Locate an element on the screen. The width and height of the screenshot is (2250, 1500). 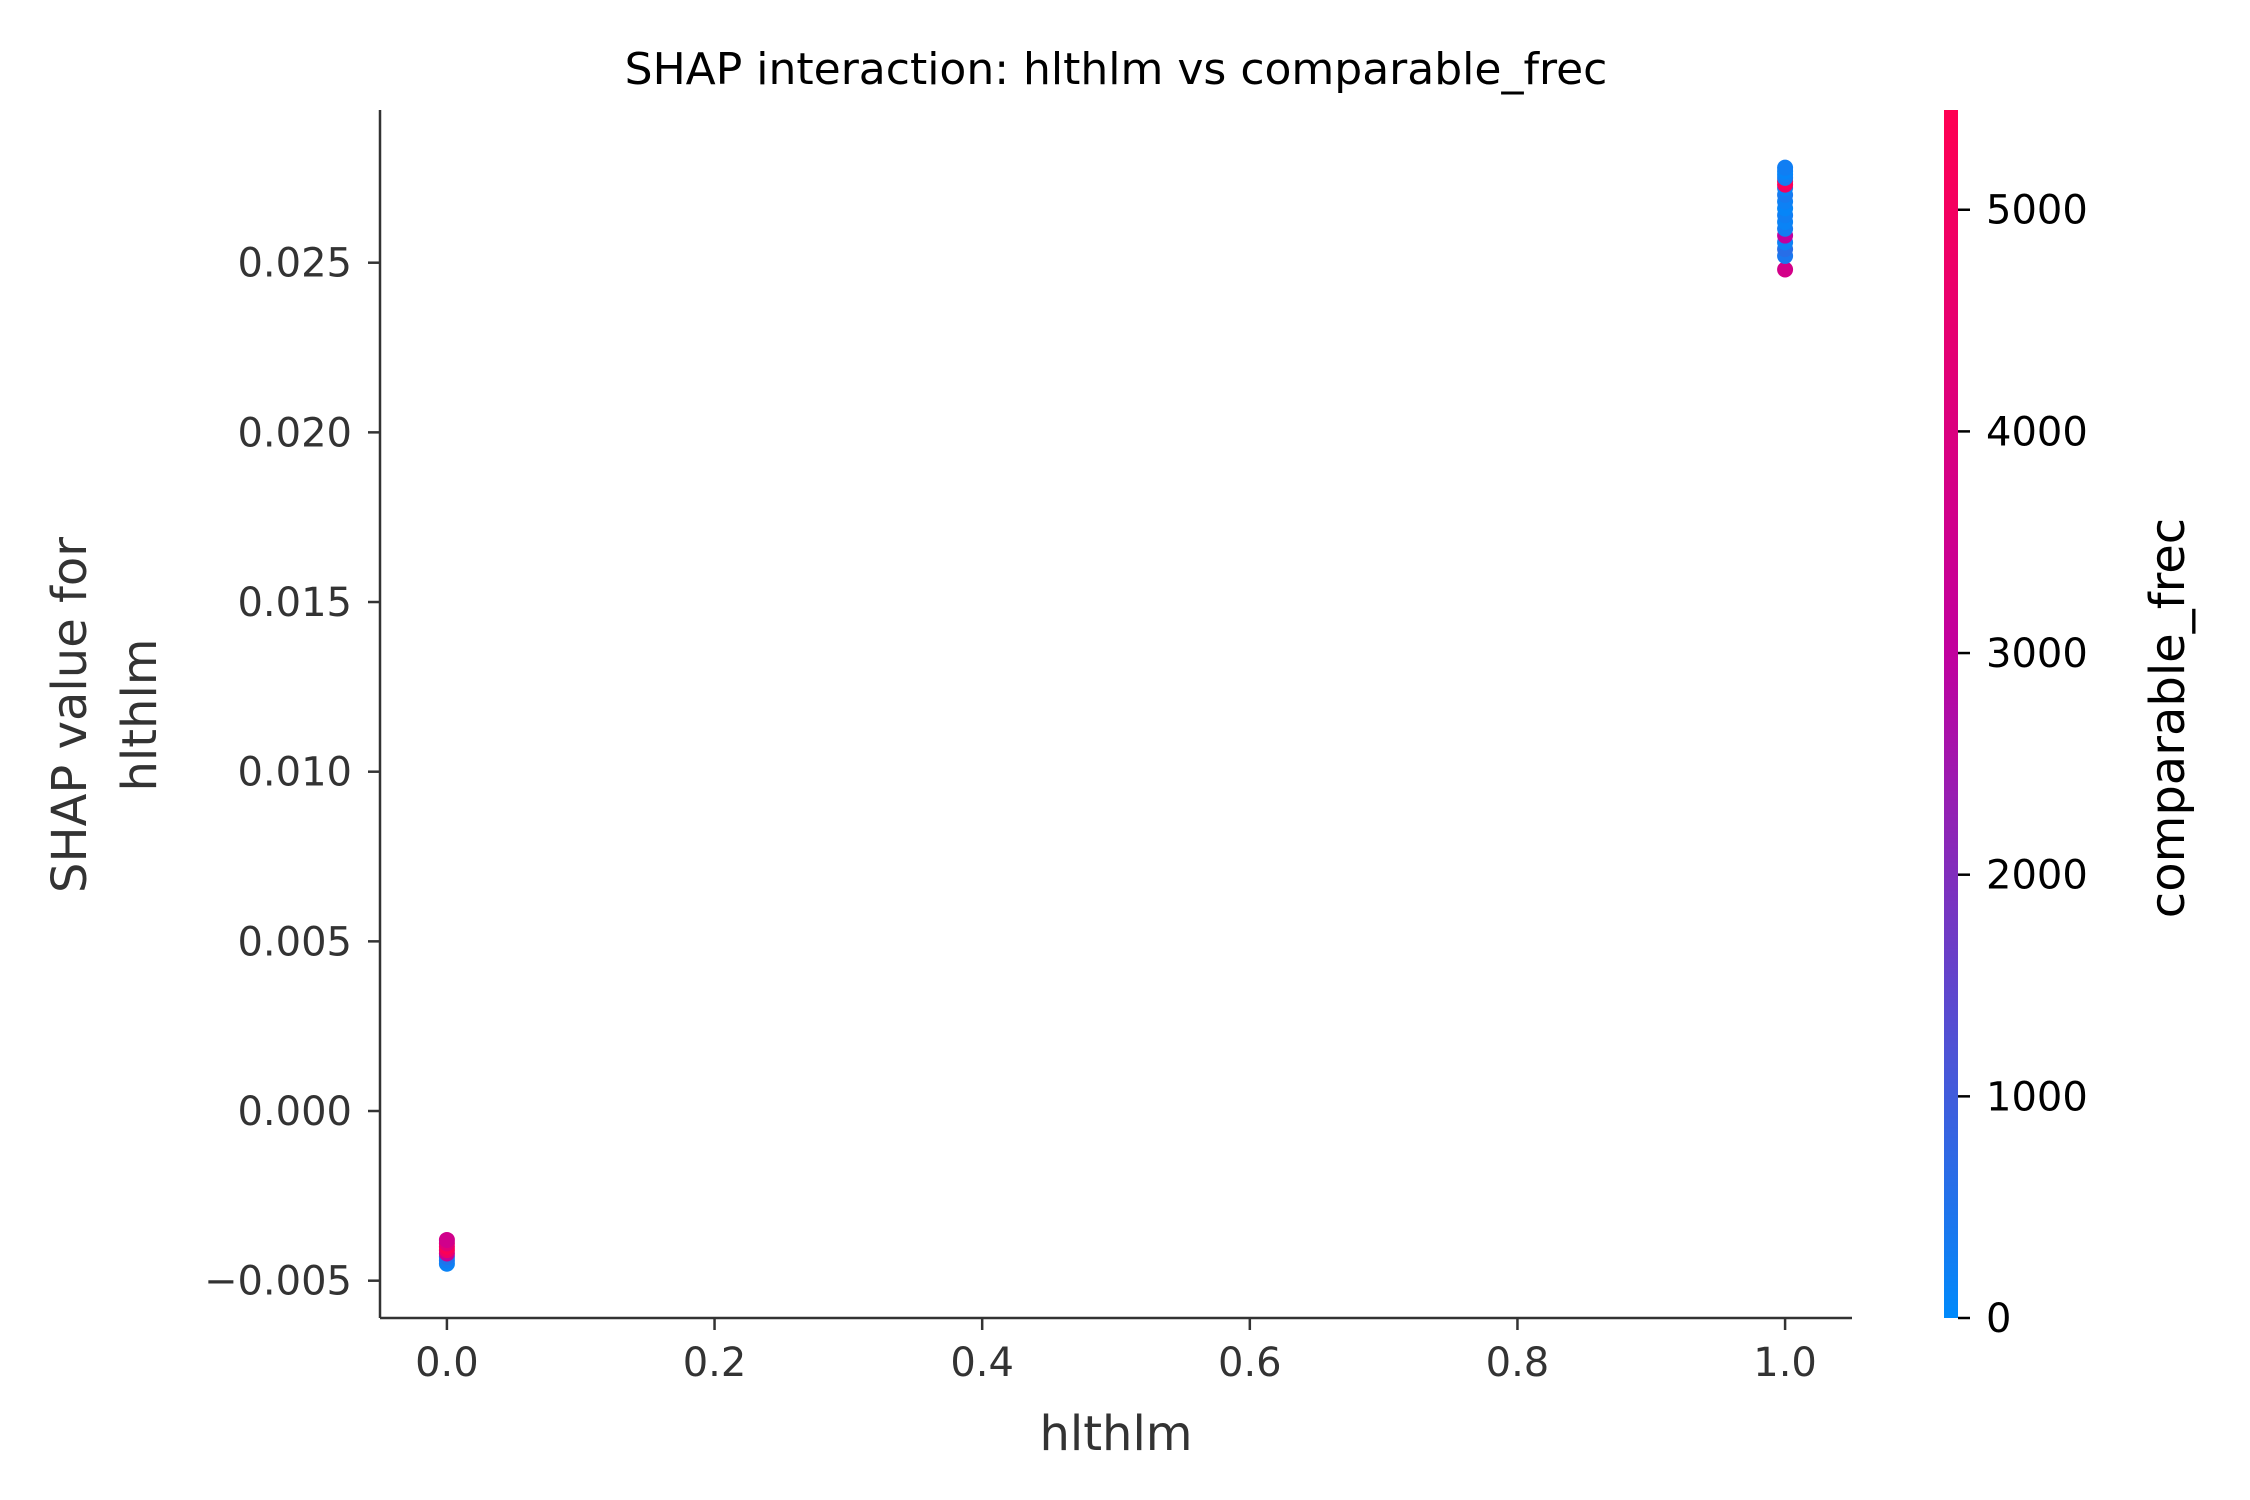
x-tick-label: 0.6 is located at coordinates (1250, 1363).